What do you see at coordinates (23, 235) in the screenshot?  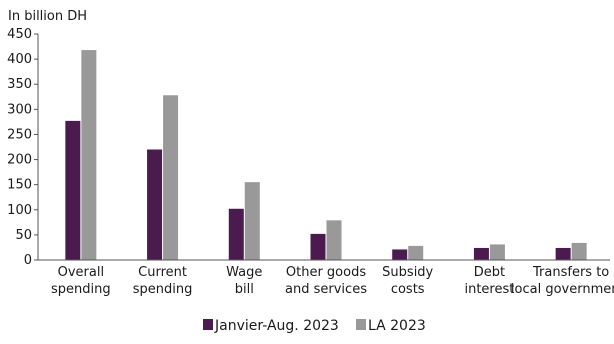 I see `y-tick-label: 50` at bounding box center [23, 235].